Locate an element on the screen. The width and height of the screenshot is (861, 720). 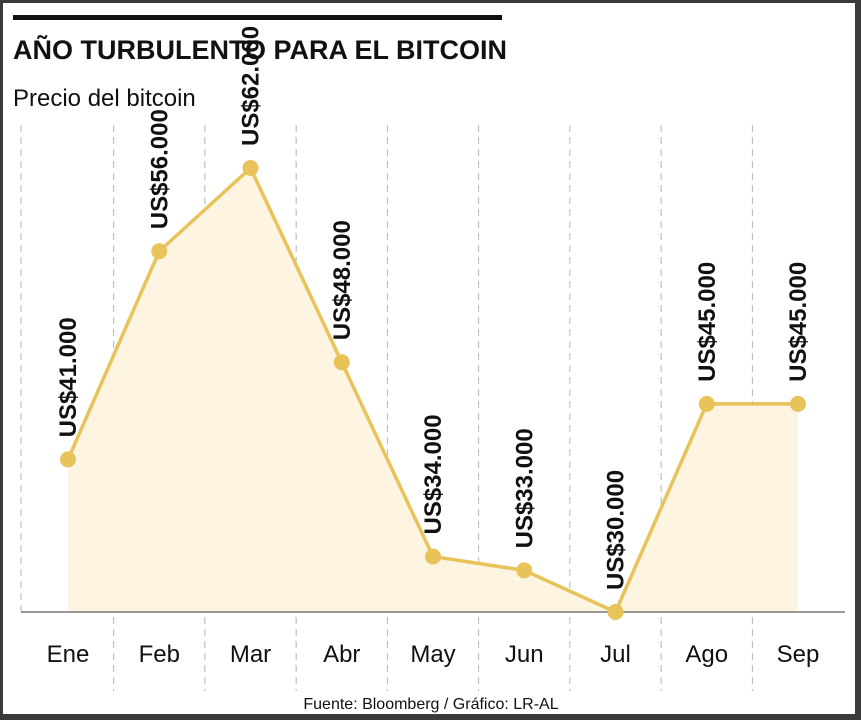
chart-title: AÑO TURBULENTO PARA EL BITCOIN is located at coordinates (260, 49).